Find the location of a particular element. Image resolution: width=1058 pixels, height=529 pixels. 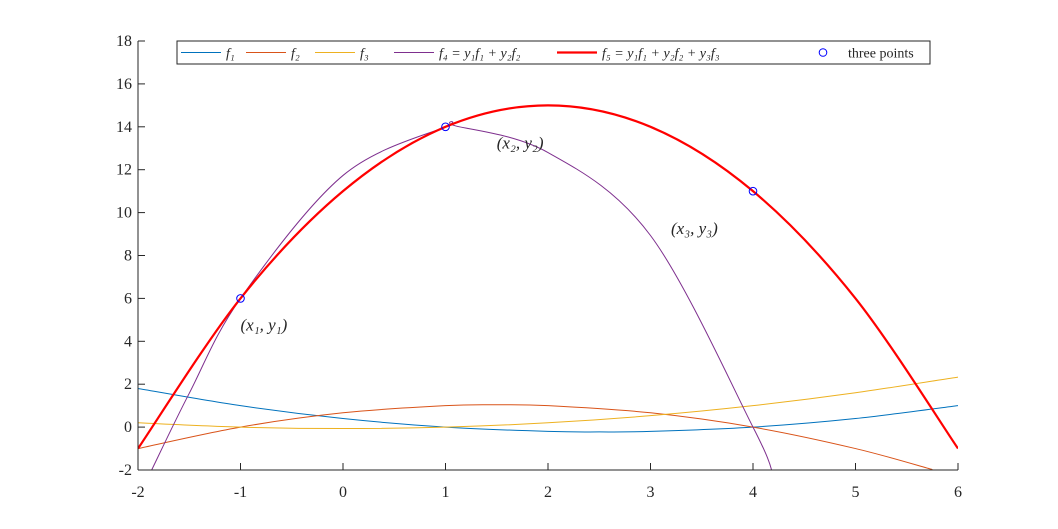

y-tick-label: 10 is located at coordinates (124, 213).